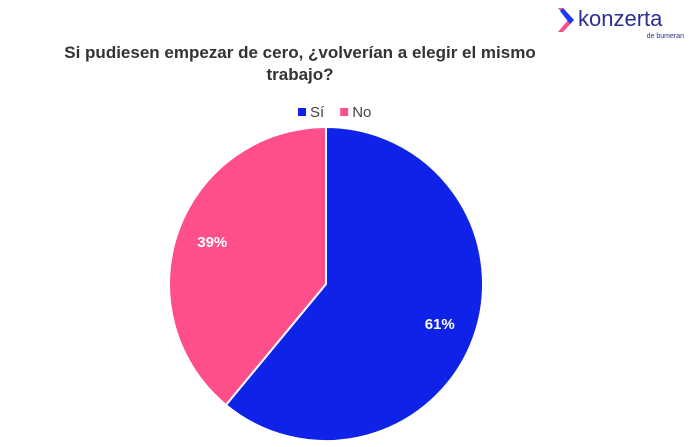  I want to click on data-label: 61%, so click(440, 324).